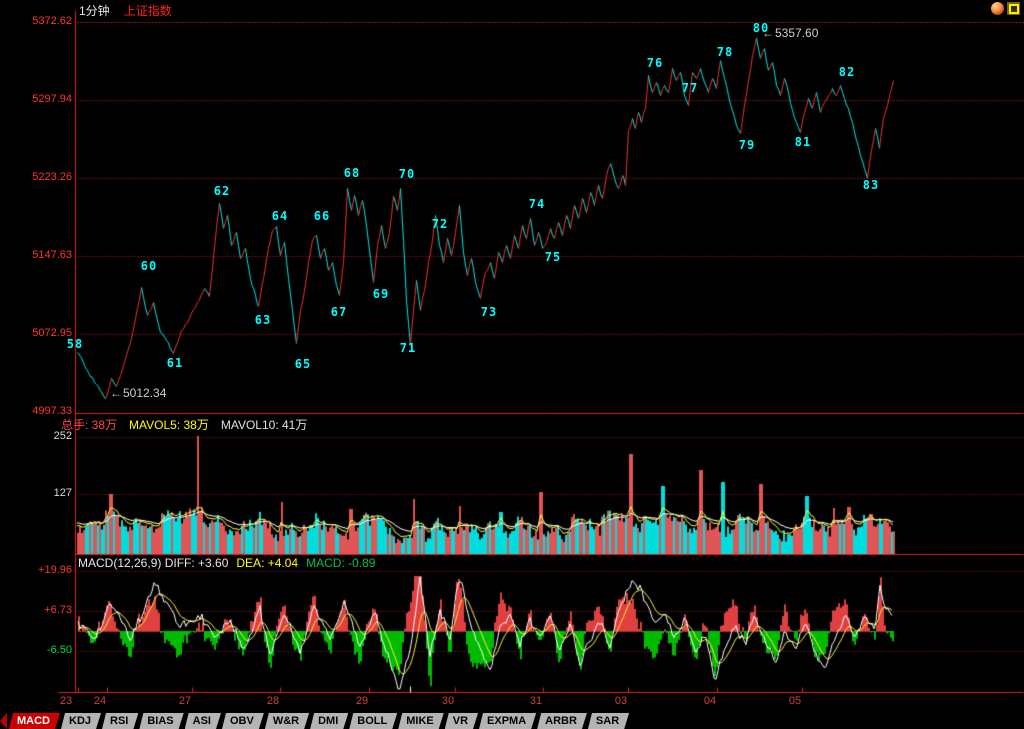 This screenshot has height=729, width=1024. I want to click on period-label: 1分钟, so click(94, 11).